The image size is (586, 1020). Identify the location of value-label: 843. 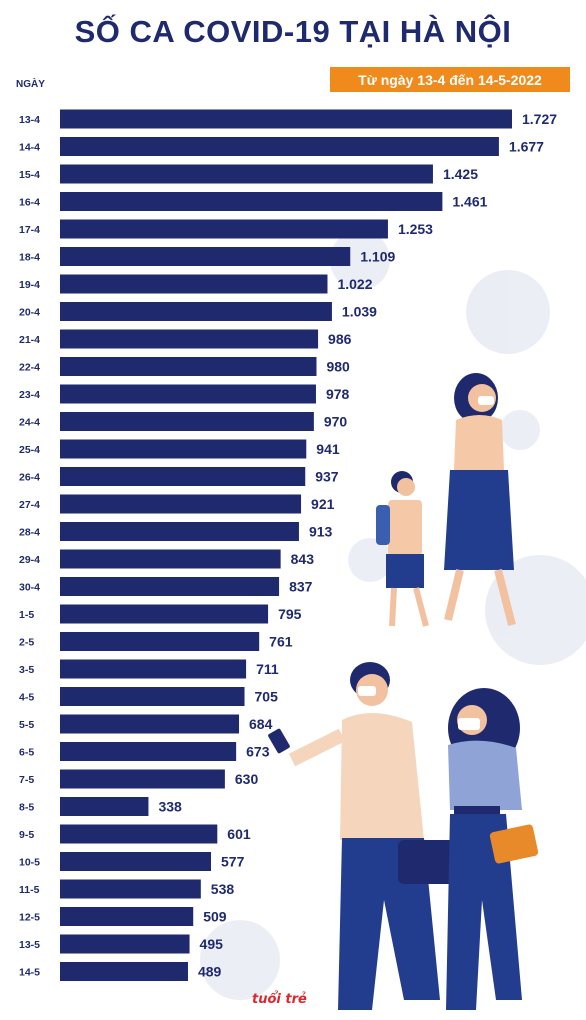
(303, 559).